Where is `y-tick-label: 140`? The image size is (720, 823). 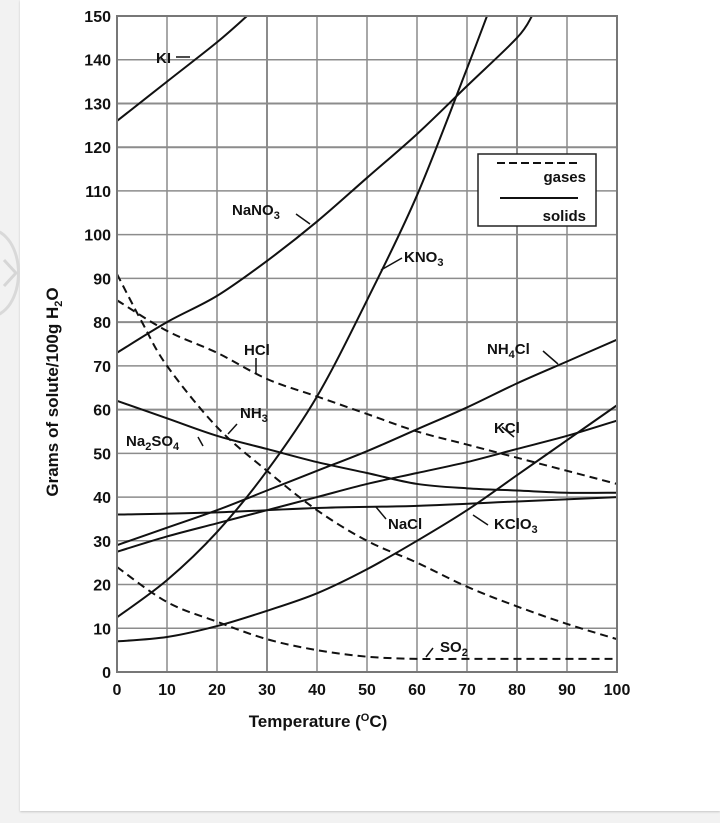
y-tick-label: 140 is located at coordinates (97, 61).